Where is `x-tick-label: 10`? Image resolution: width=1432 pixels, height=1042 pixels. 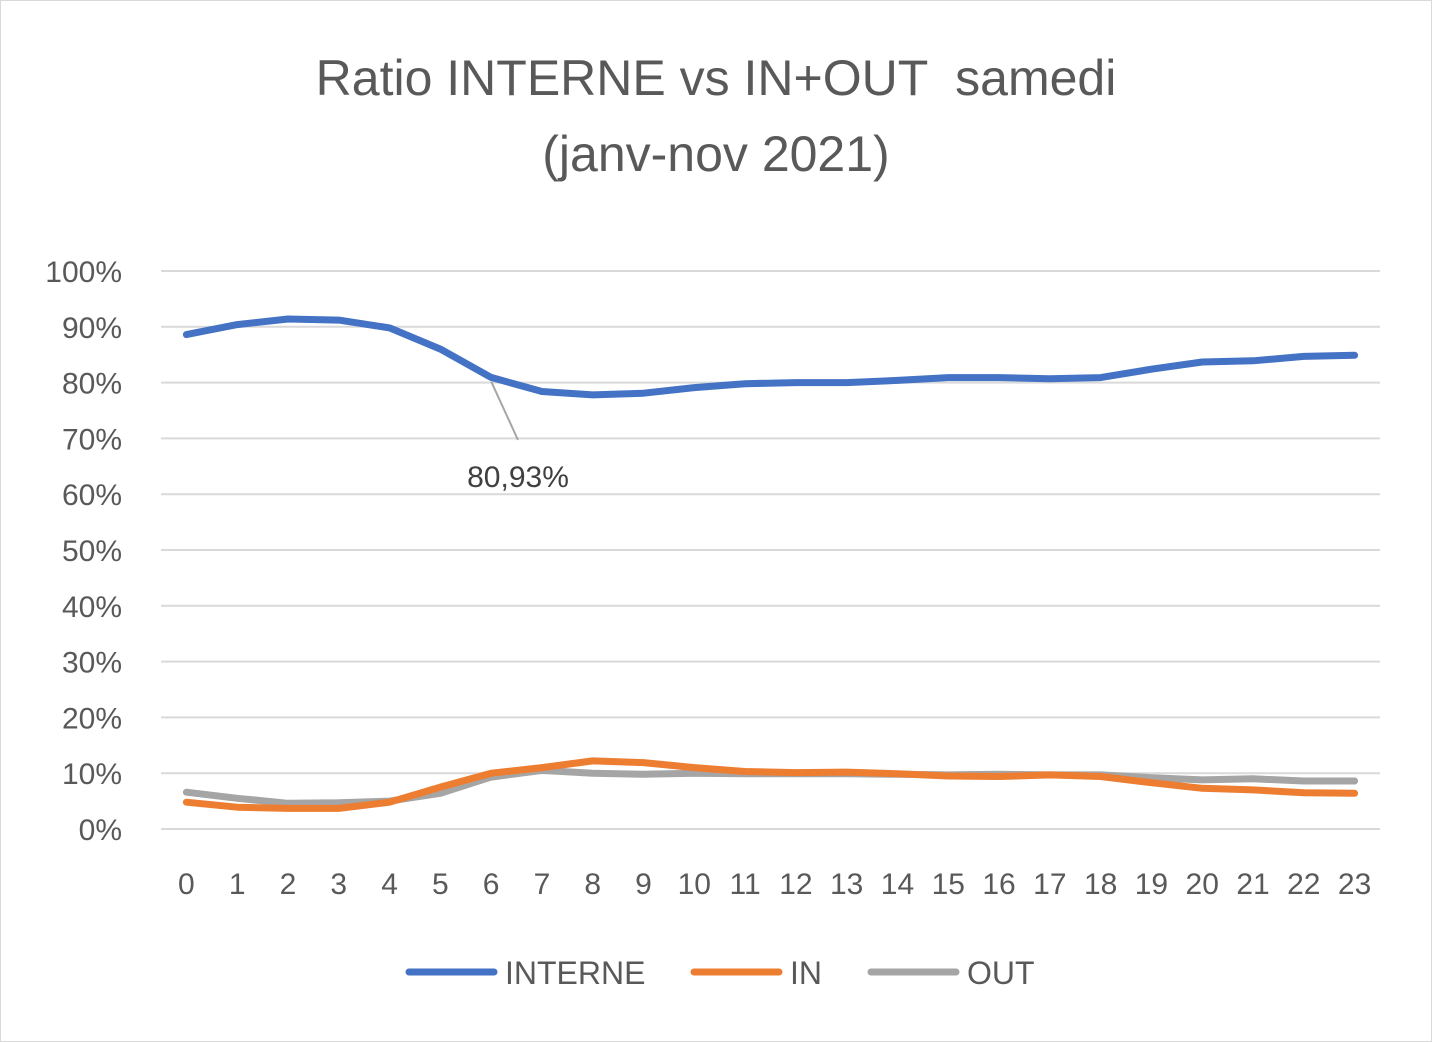 x-tick-label: 10 is located at coordinates (694, 884).